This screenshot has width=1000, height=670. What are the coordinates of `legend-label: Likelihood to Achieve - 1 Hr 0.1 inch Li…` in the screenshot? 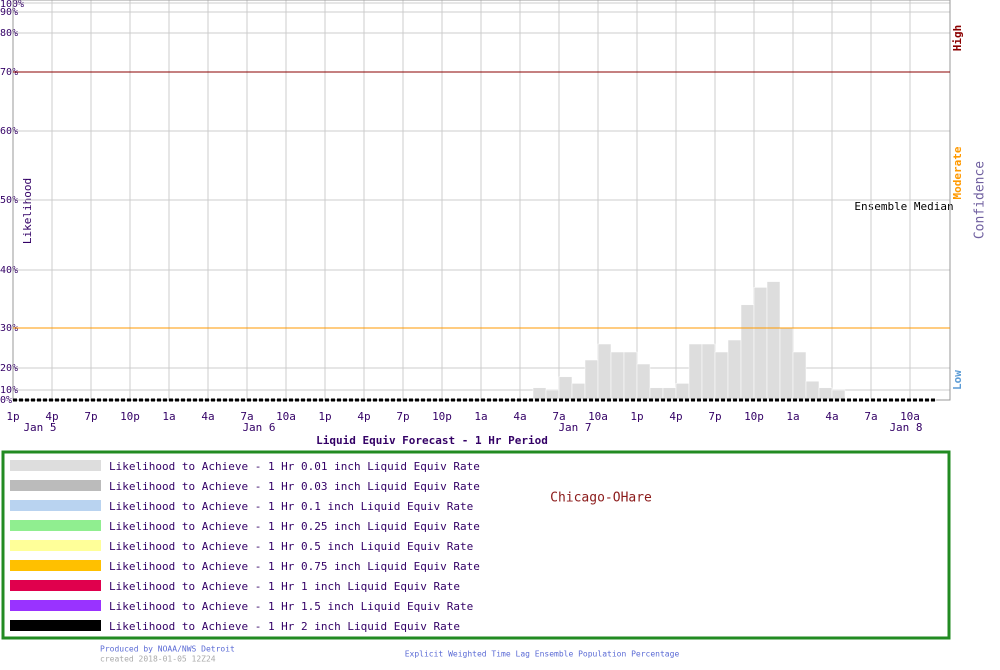 It's located at (291, 506).